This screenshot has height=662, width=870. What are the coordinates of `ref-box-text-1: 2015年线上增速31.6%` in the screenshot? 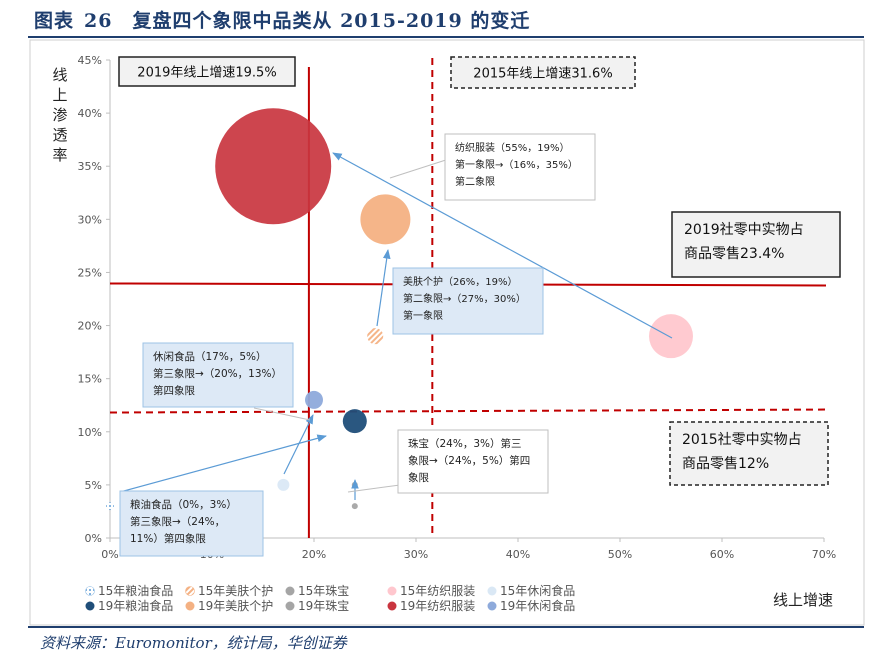 It's located at (542, 74).